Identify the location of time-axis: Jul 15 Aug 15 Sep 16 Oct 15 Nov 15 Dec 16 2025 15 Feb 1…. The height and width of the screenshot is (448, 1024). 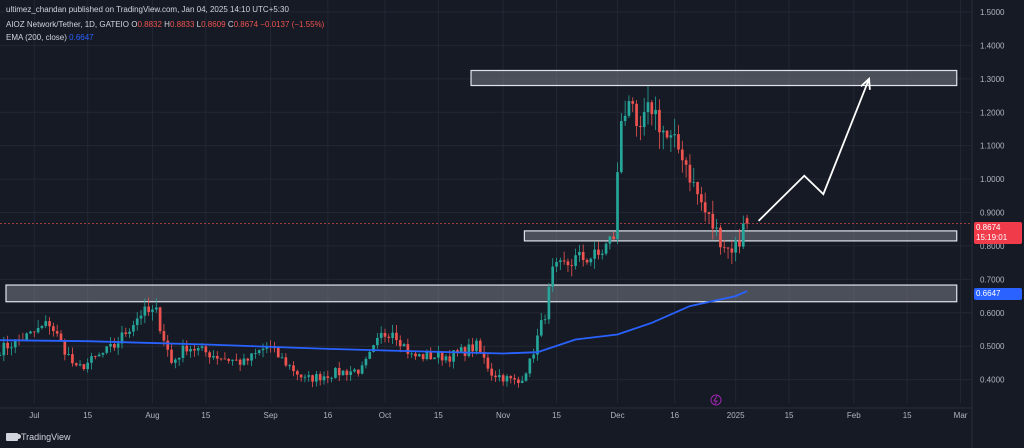
(486, 413).